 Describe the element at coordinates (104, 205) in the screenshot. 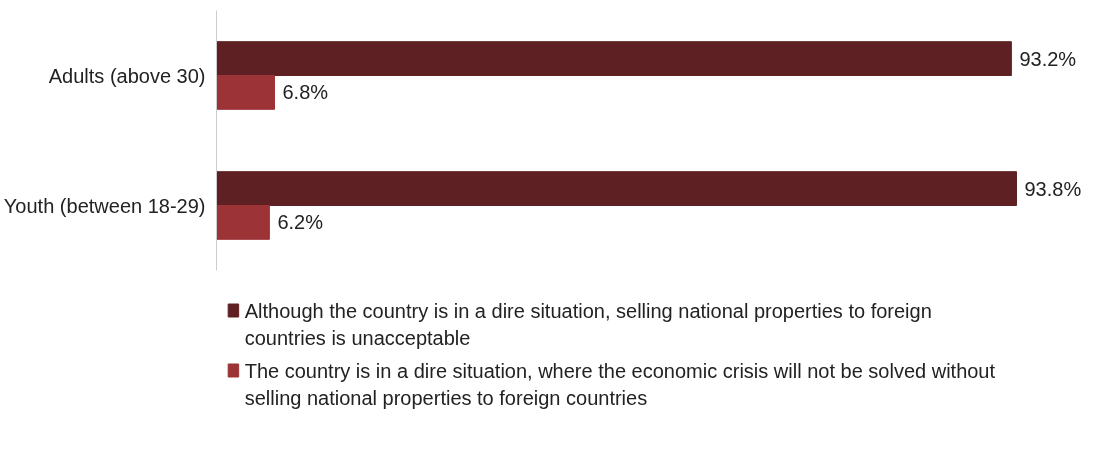

I see `y-tick-label: Youth (between 18-29)` at that location.